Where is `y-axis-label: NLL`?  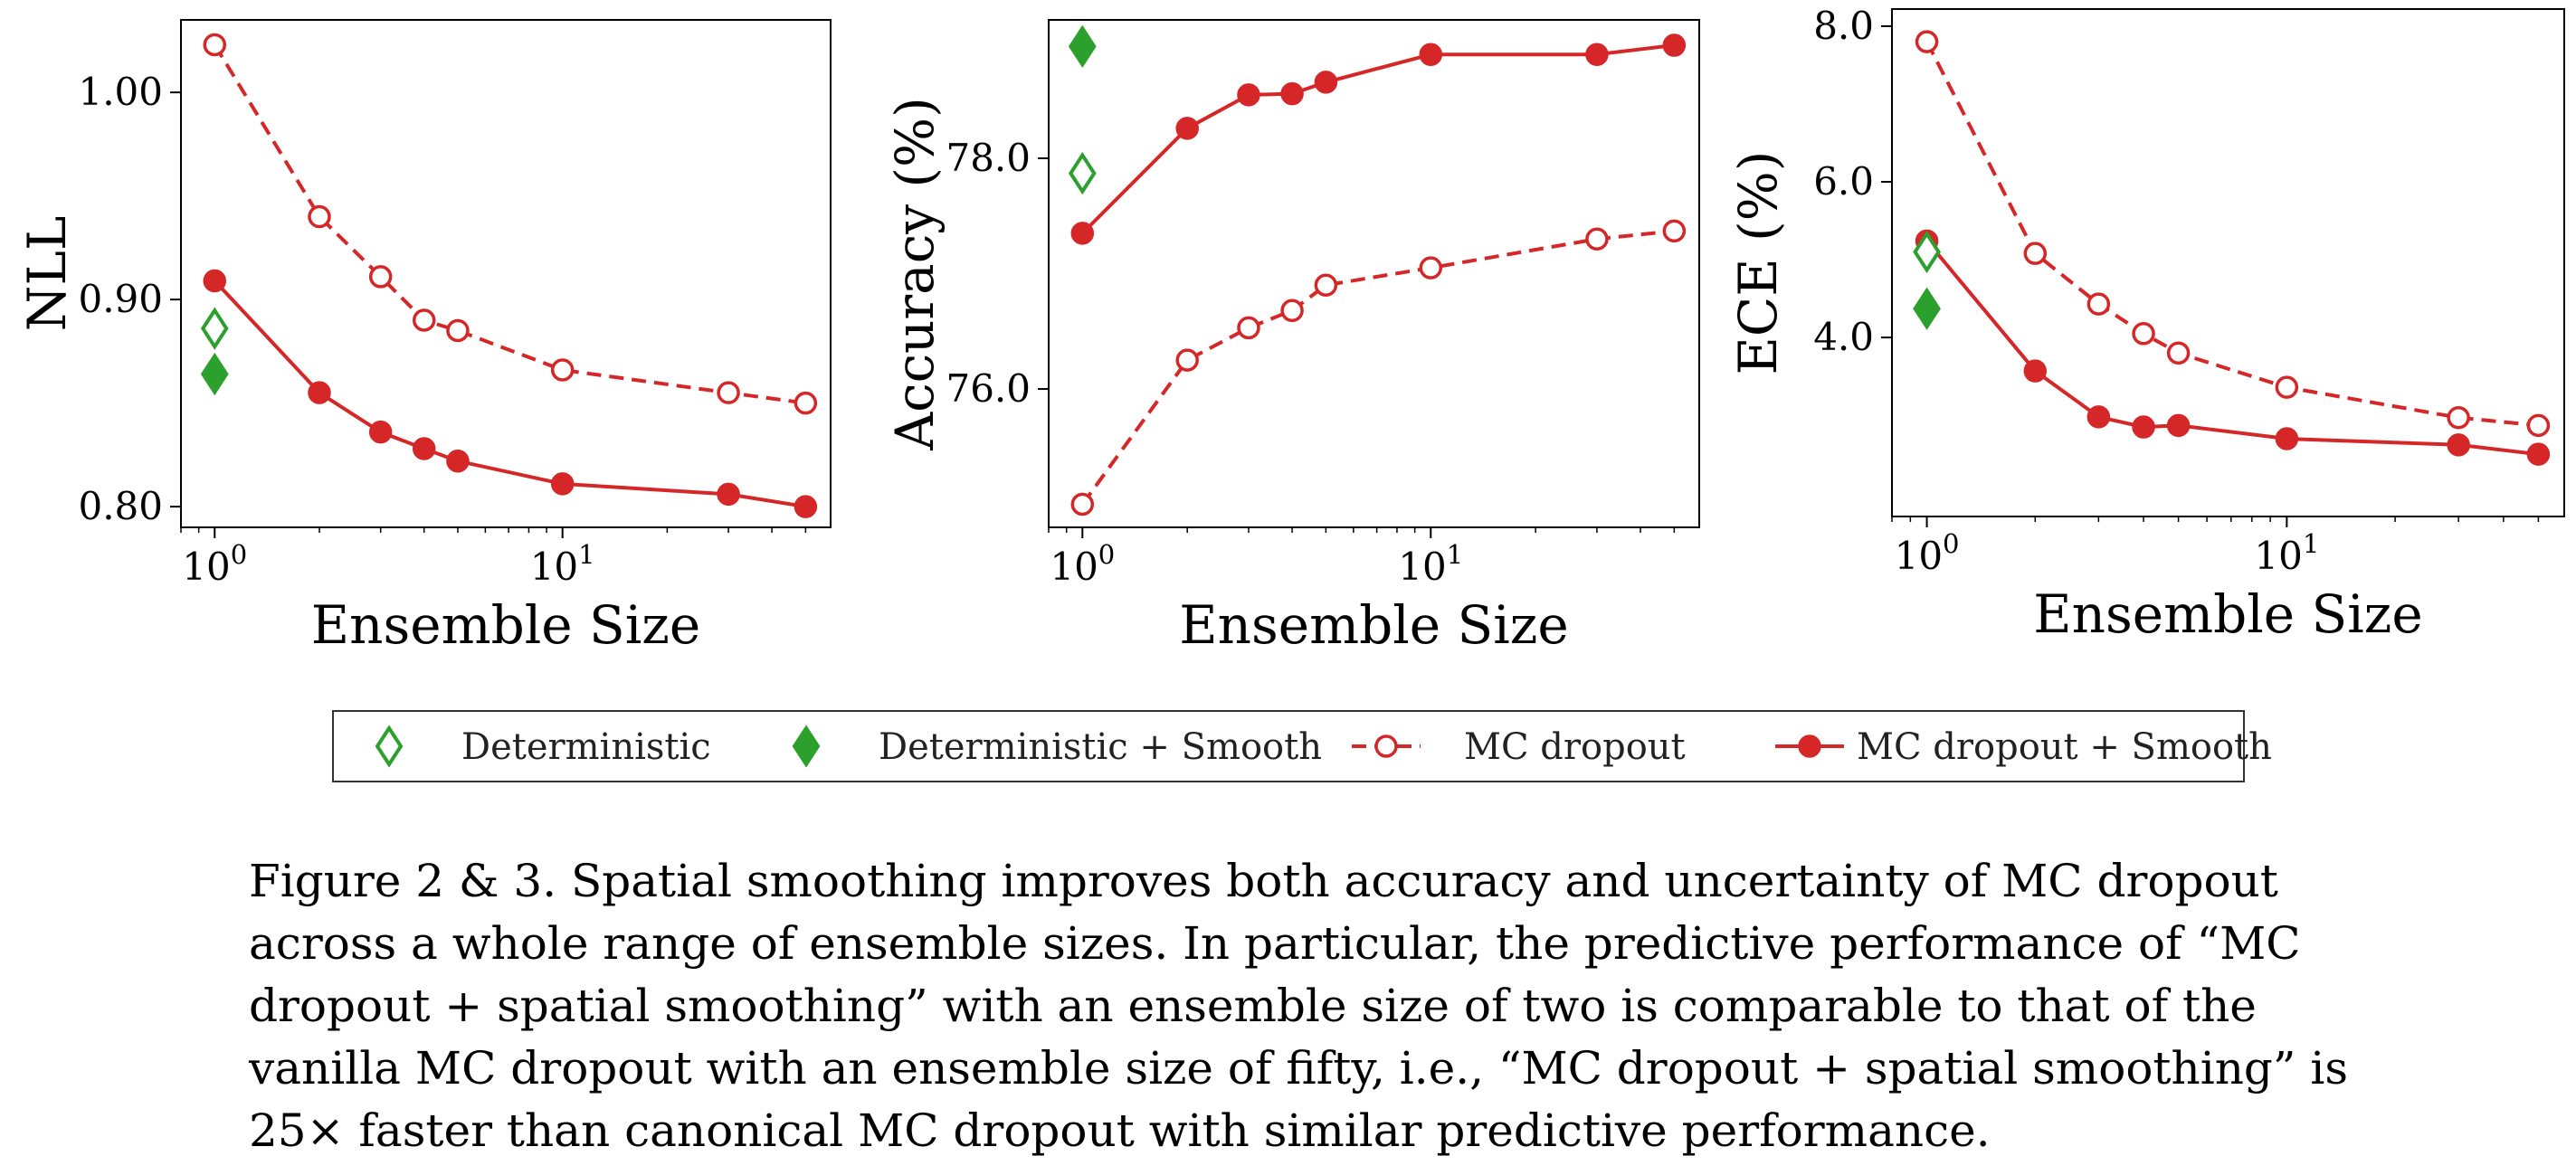 y-axis-label: NLL is located at coordinates (47, 274).